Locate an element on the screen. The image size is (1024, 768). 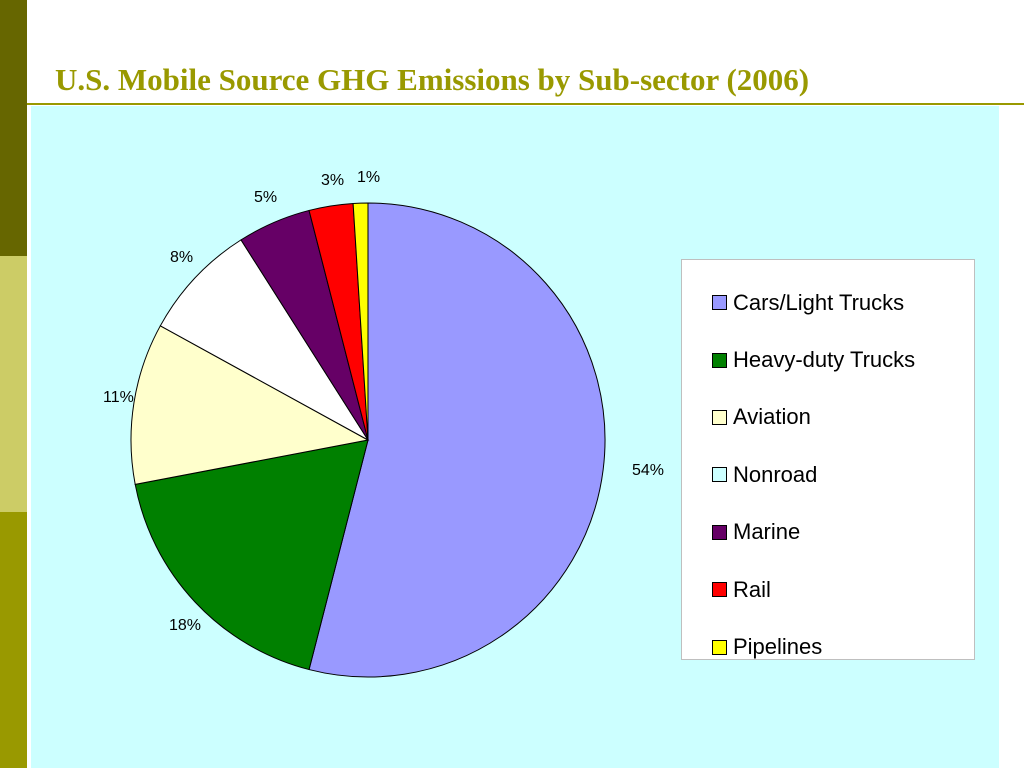
legend-label: Rail is located at coordinates (752, 589).